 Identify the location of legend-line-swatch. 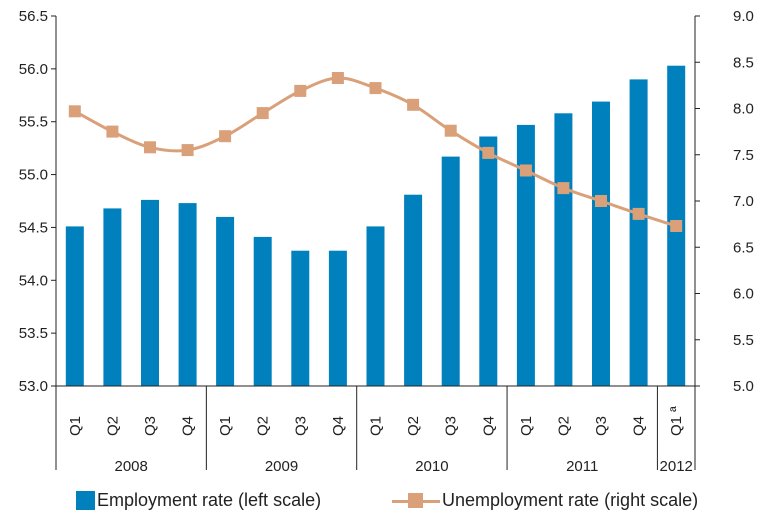
(416, 500).